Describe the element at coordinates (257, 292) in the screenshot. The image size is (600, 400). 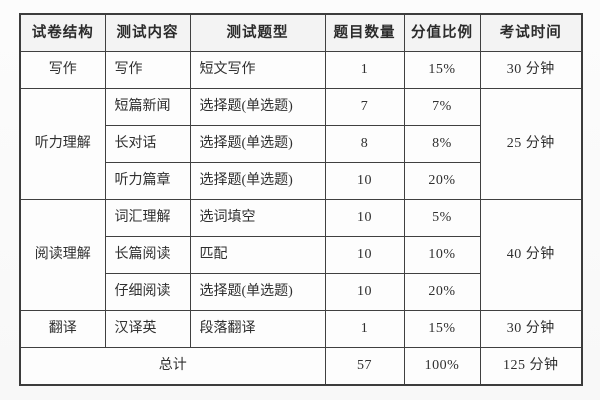
I see `cell-type-multiple-choice-4: 选择题(单选题)` at that location.